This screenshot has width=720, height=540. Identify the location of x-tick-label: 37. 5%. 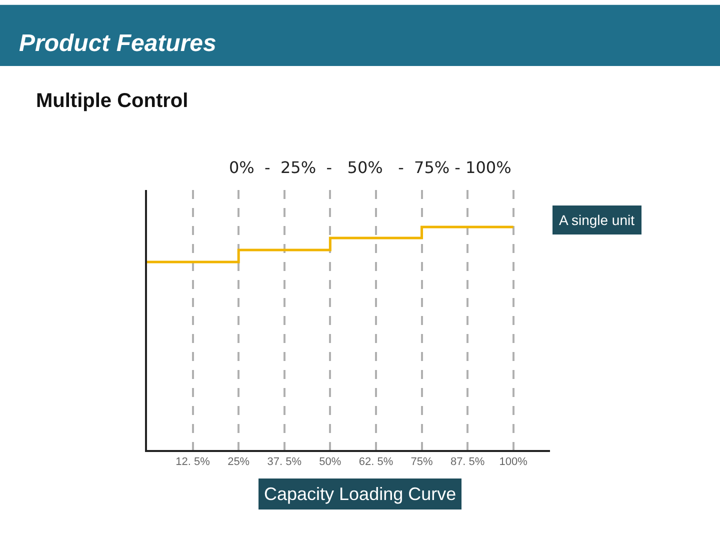
(284, 462).